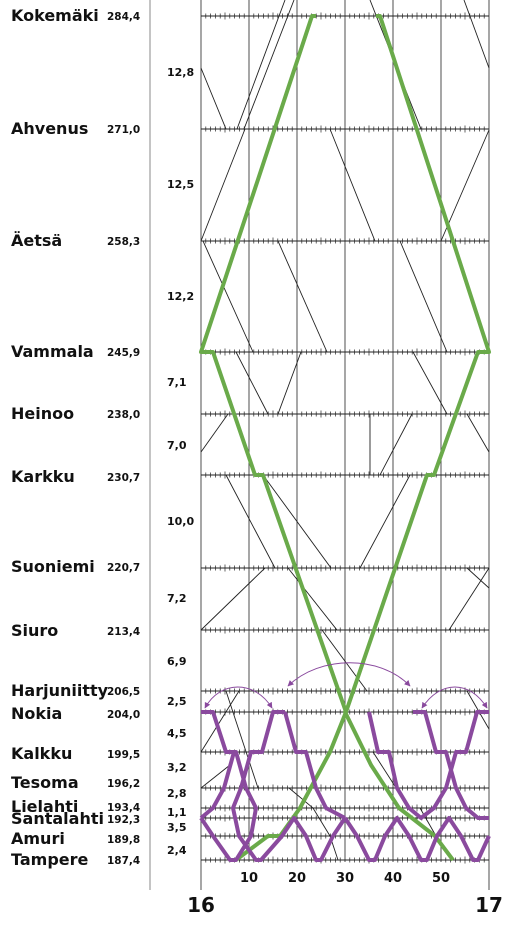 The image size is (518, 936). What do you see at coordinates (441, 878) in the screenshot?
I see `minute-label: 50` at bounding box center [441, 878].